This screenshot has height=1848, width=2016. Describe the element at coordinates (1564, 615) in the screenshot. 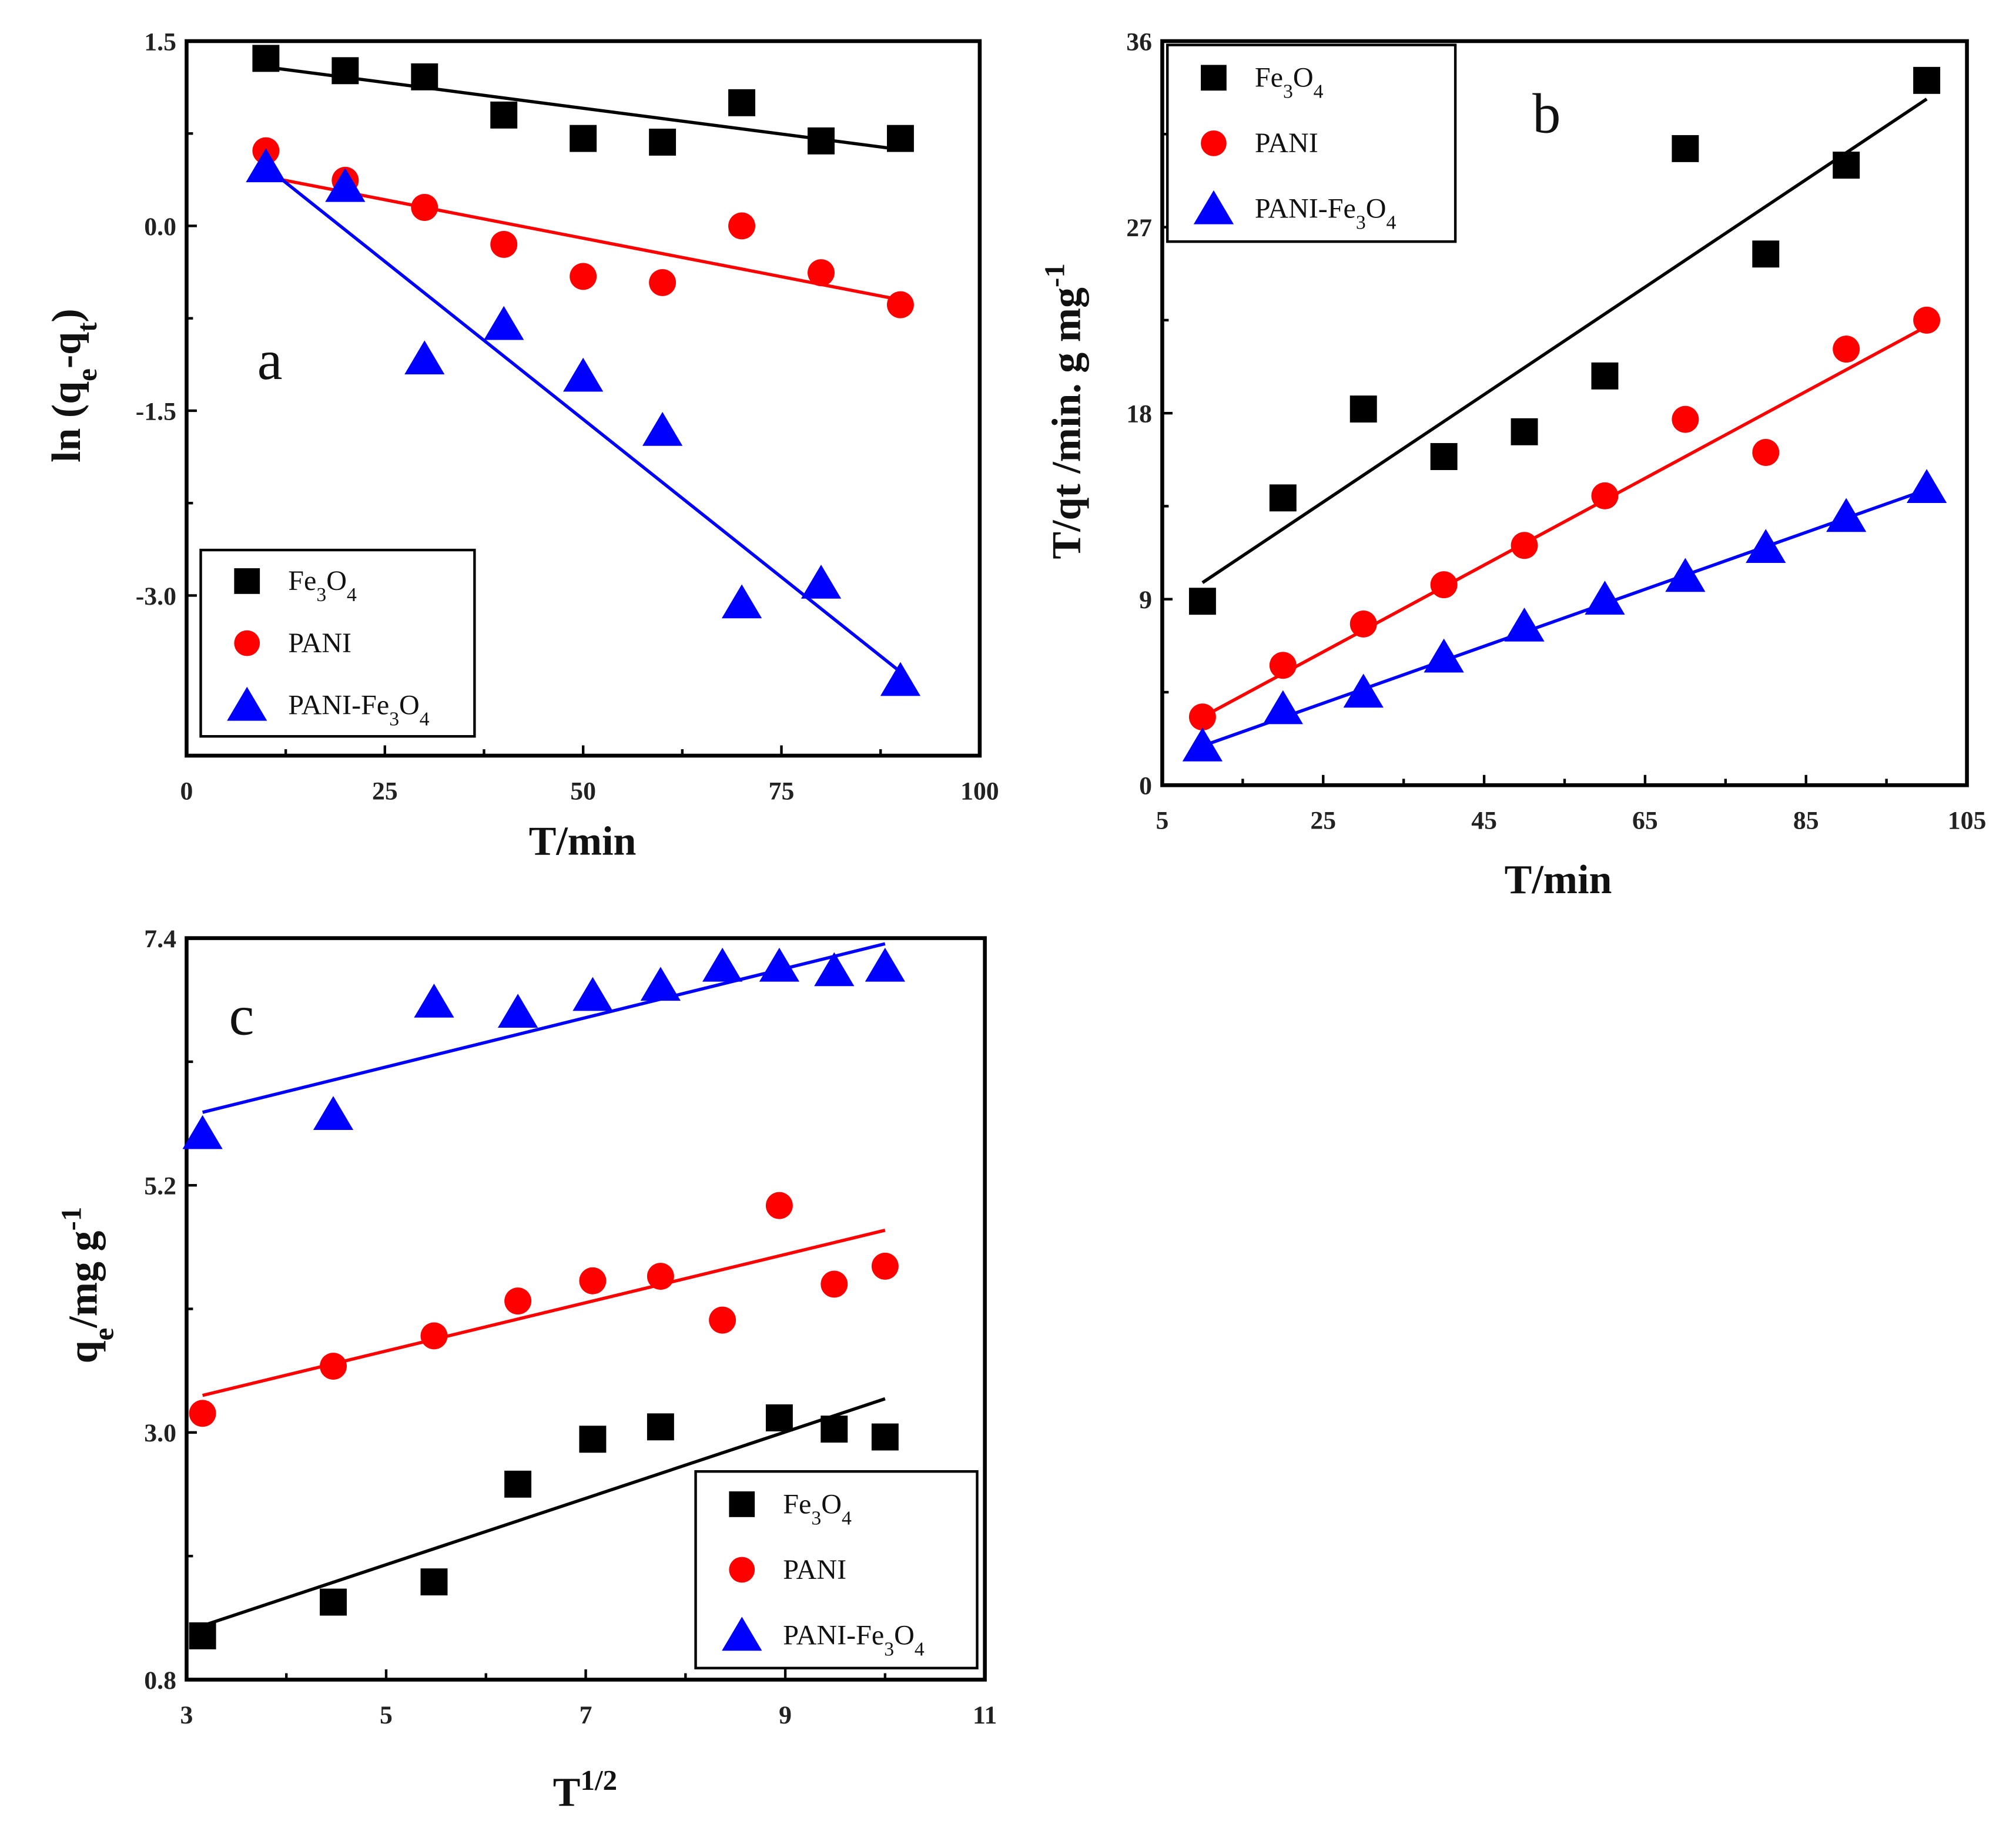

I see `series-PANI-Fe3O4` at that location.